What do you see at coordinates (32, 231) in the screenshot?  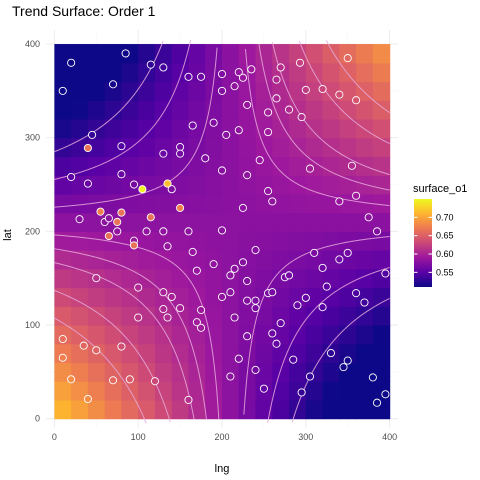 I see `y-axis-ticks: 0 100 200 300 400` at bounding box center [32, 231].